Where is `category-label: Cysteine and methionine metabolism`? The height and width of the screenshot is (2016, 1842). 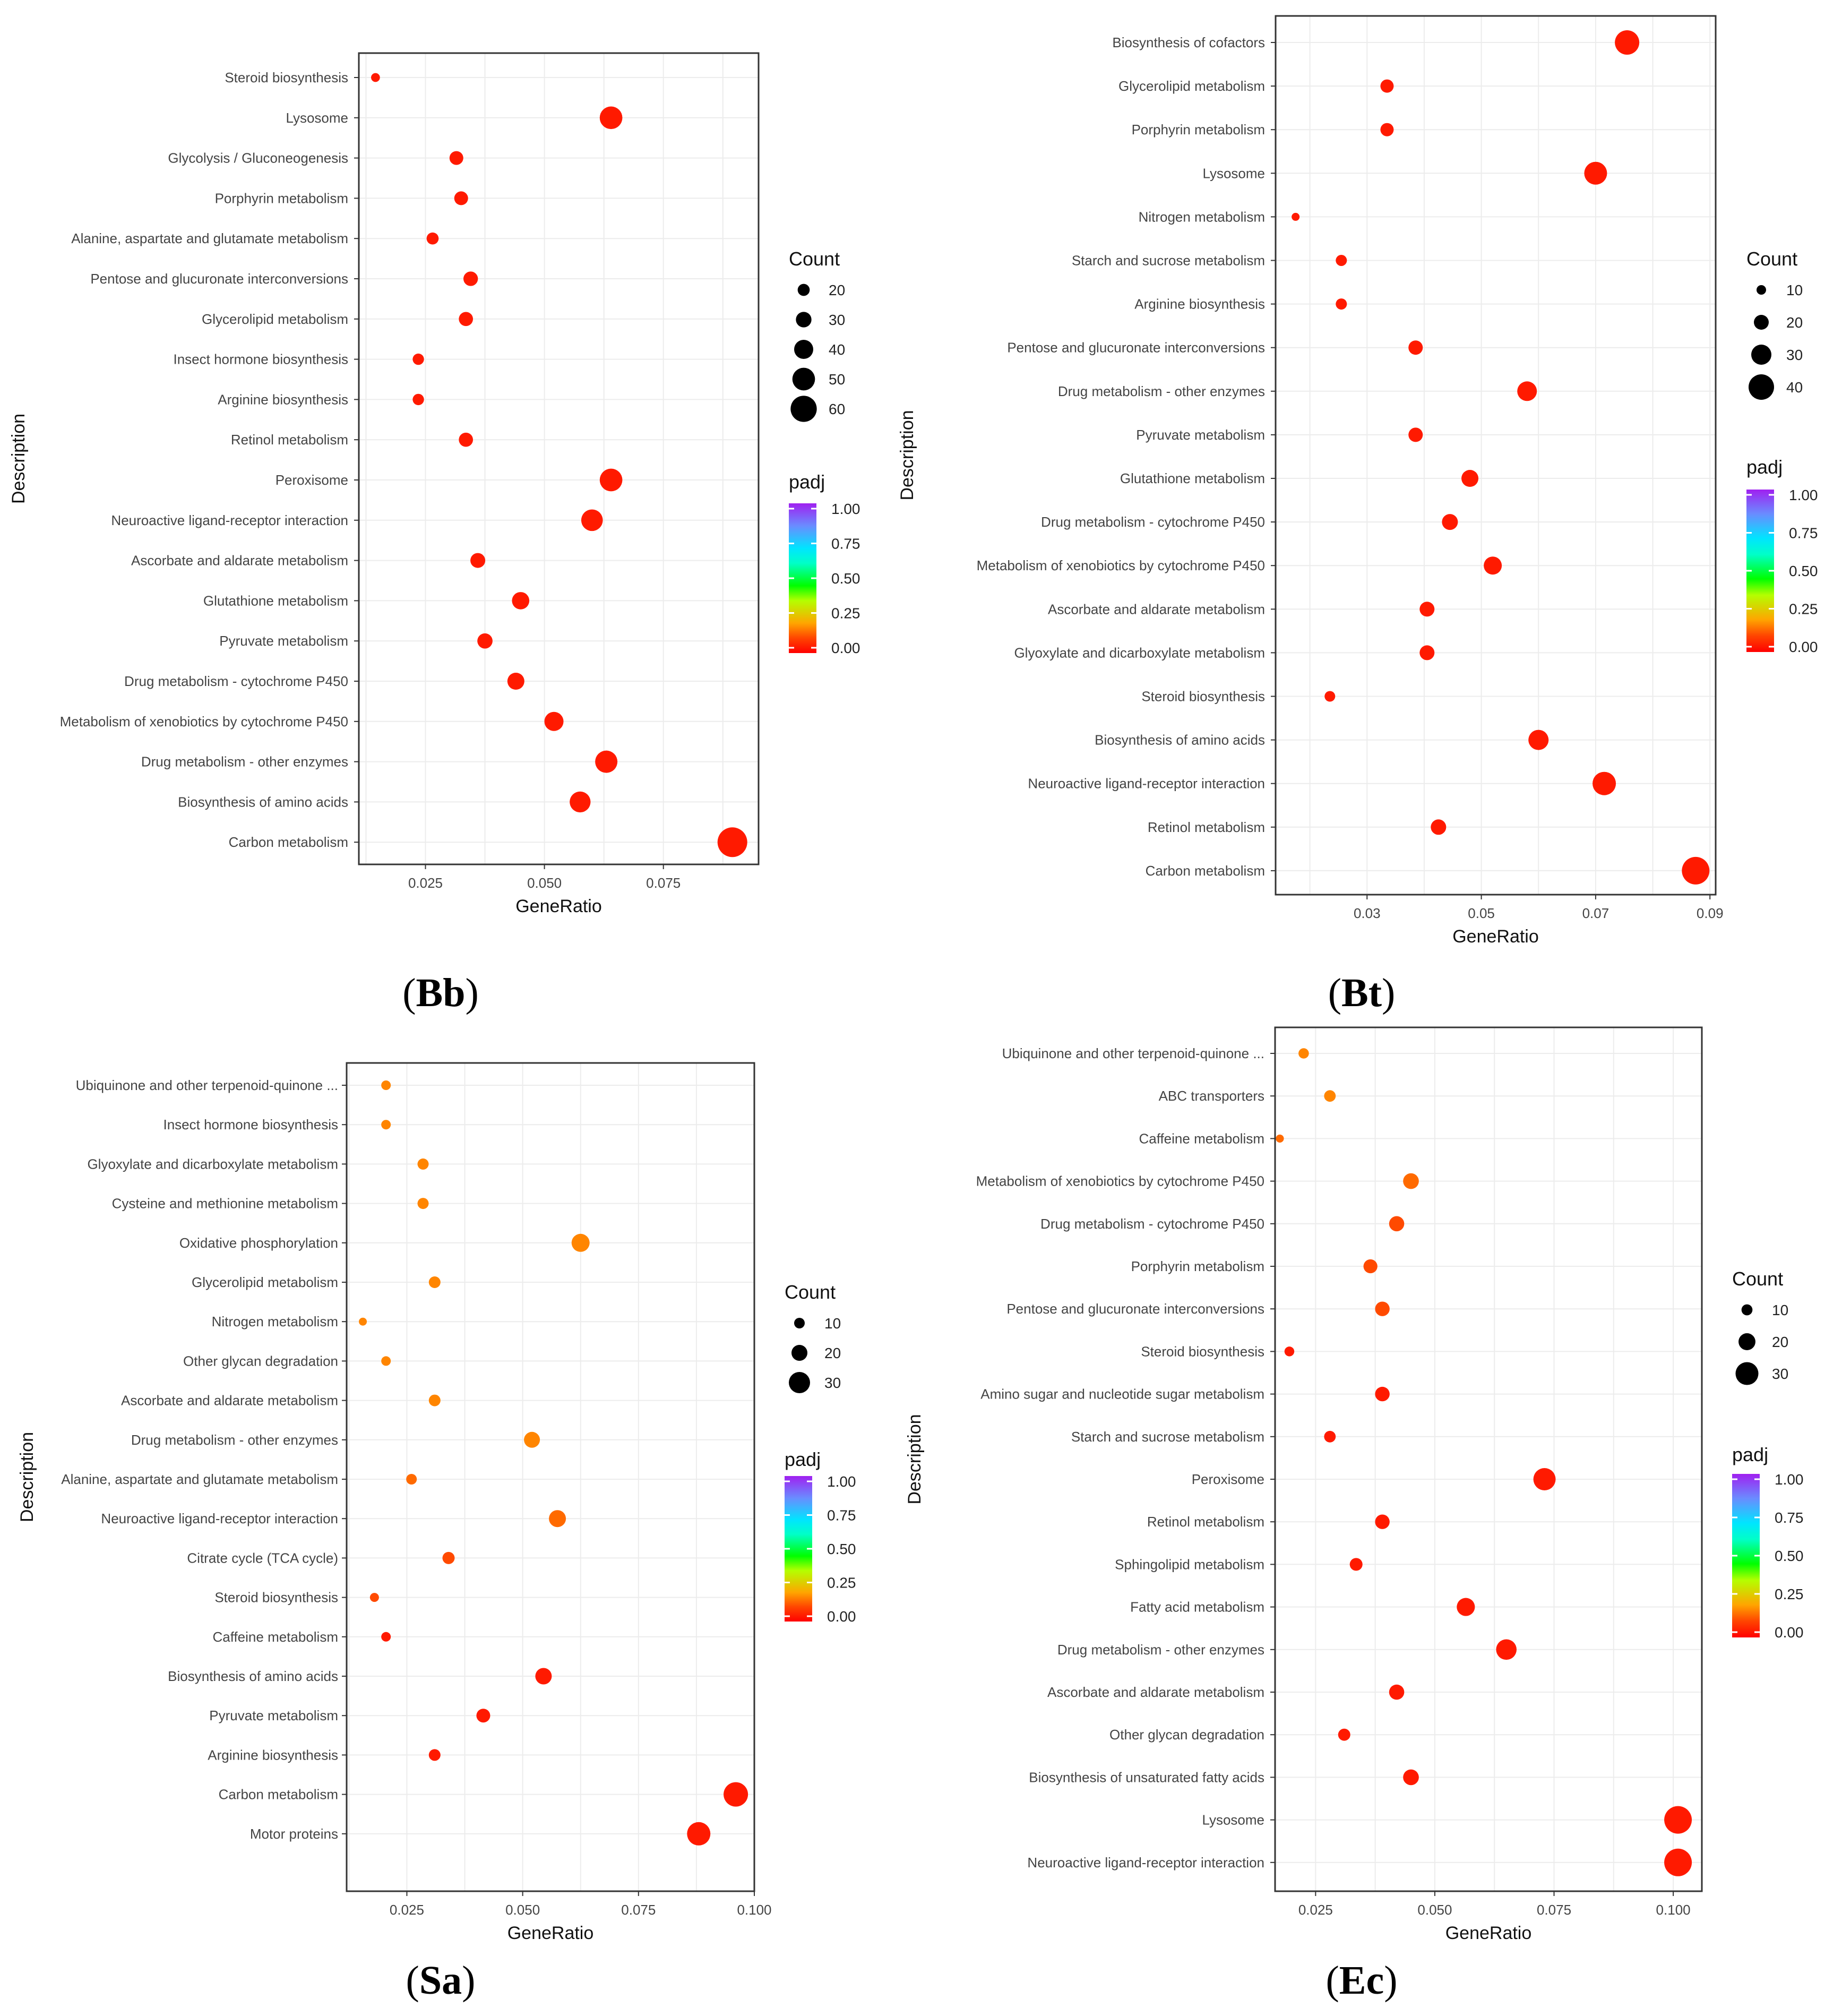
category-label: Cysteine and methionine metabolism is located at coordinates (225, 1204).